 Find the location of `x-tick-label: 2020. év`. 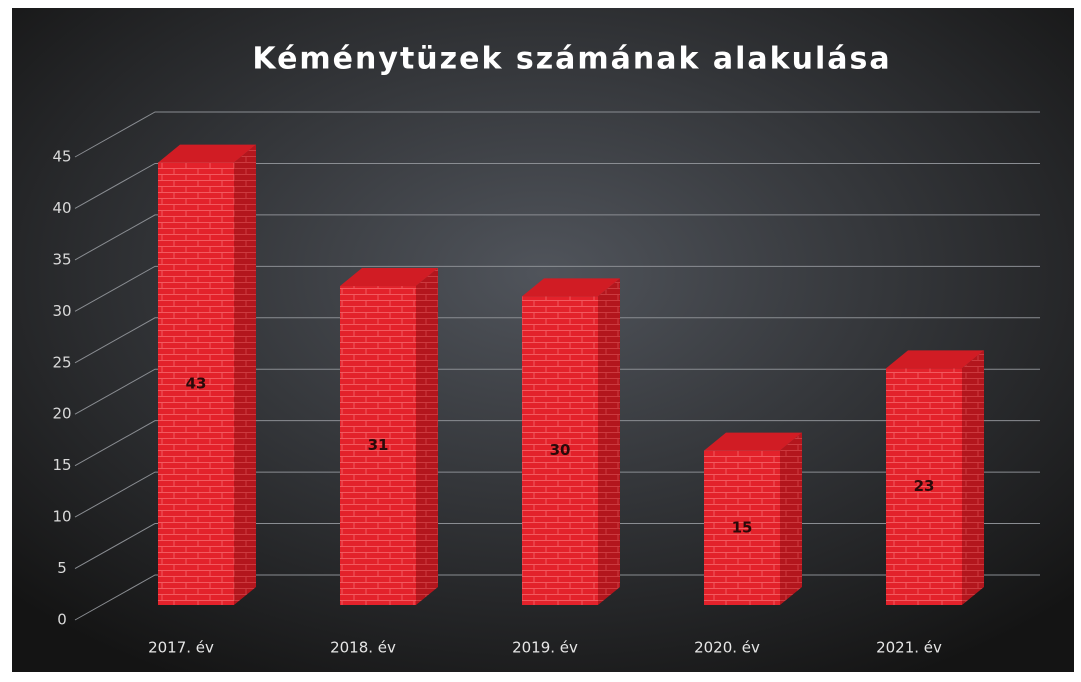

x-tick-label: 2020. év is located at coordinates (727, 648).